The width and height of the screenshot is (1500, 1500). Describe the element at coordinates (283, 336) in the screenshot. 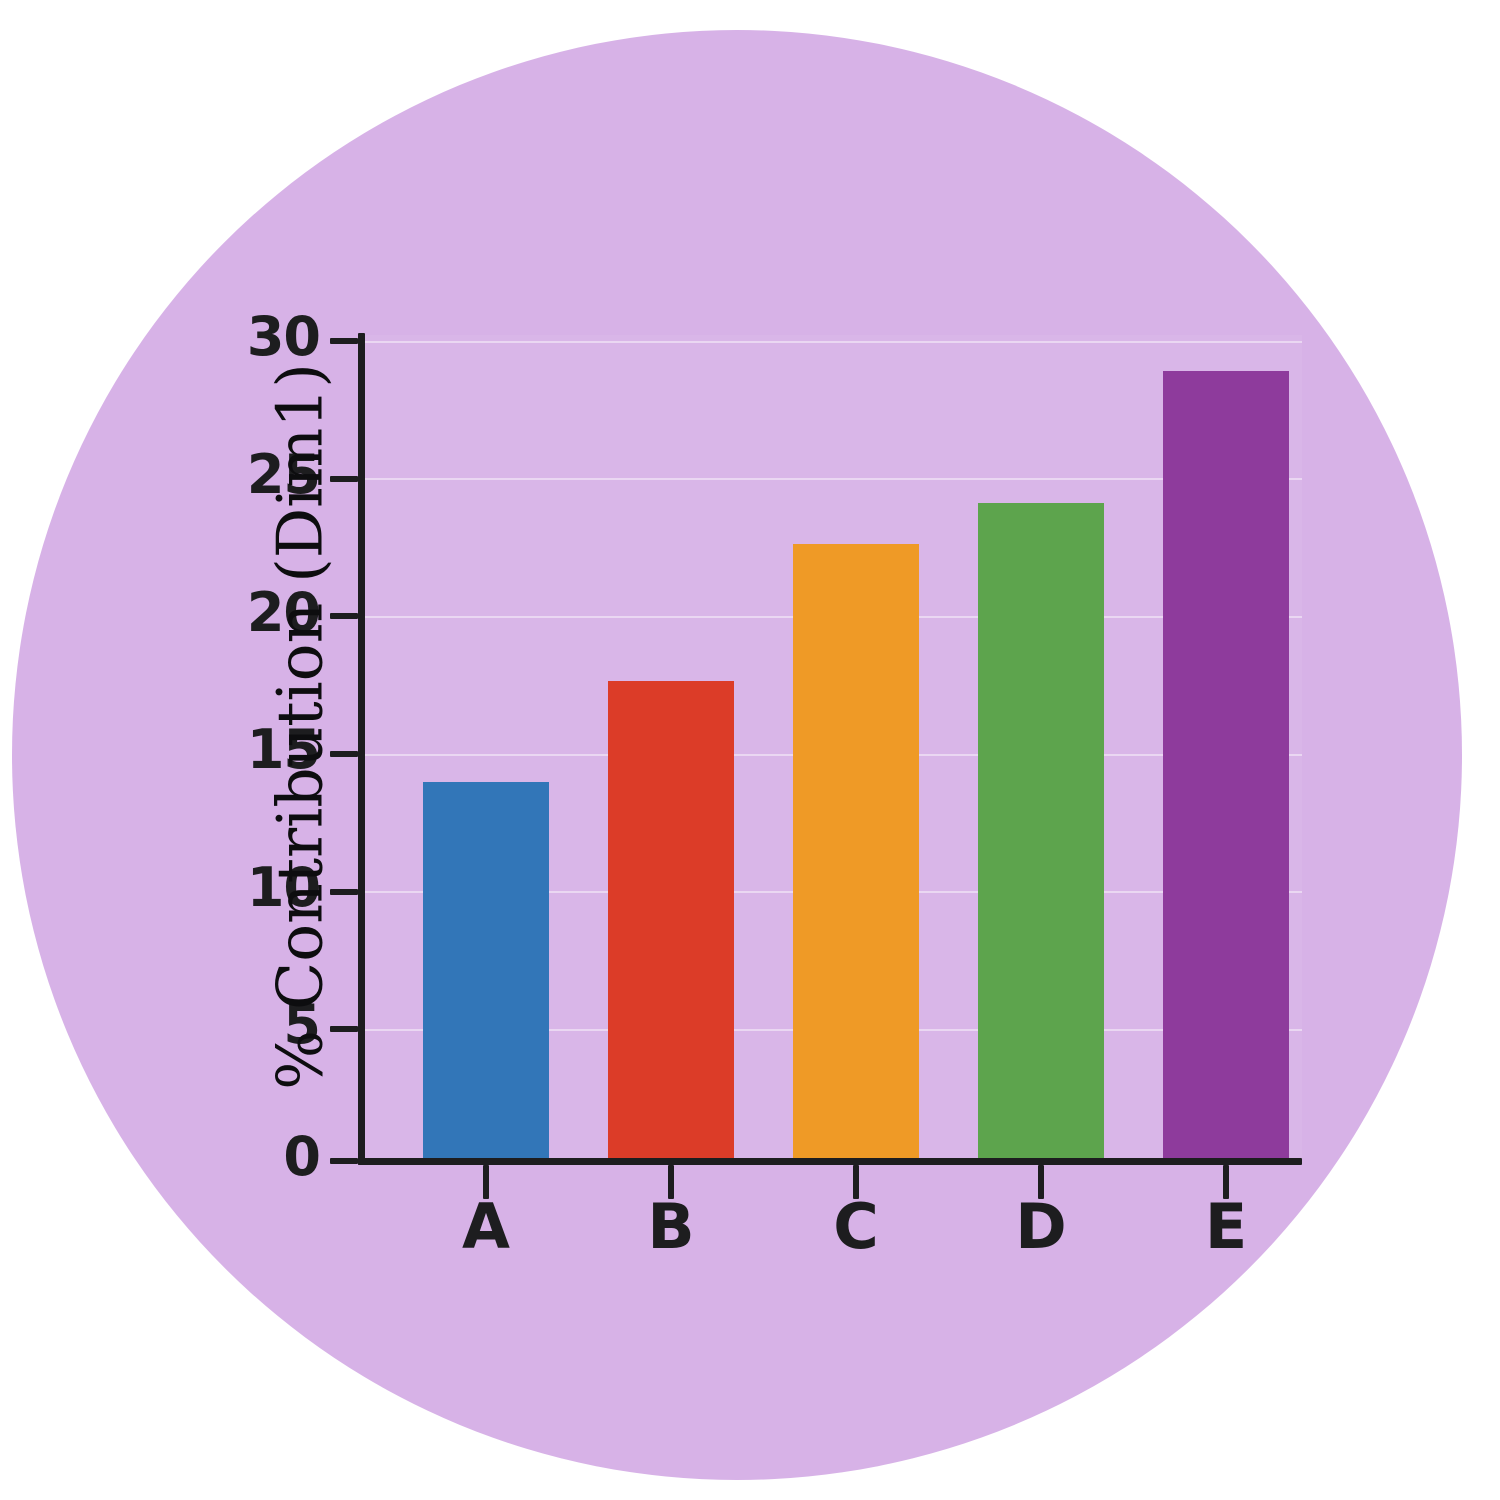

I see `y-tick-label-30: 30` at that location.